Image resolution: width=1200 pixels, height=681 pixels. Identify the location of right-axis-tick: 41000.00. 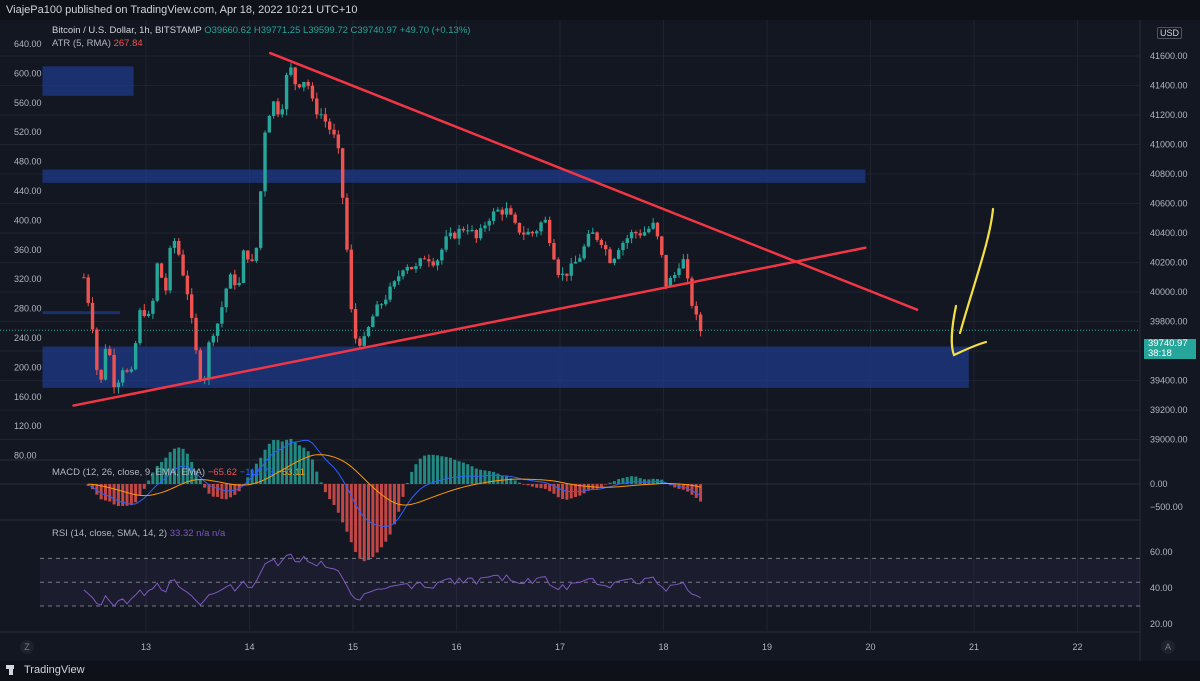
(1169, 145).